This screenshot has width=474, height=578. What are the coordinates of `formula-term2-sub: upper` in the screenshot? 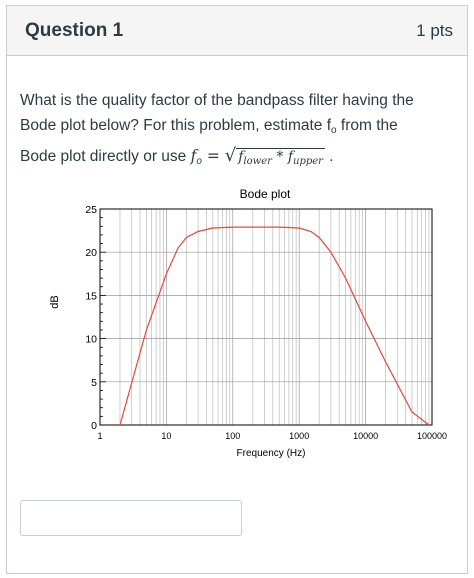 It's located at (308, 161).